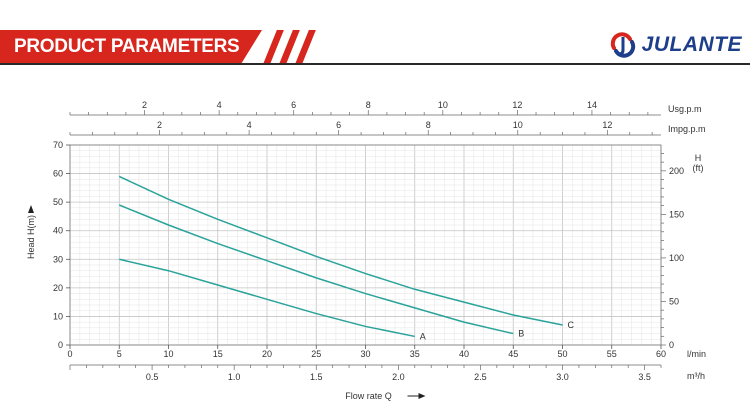 The image size is (750, 408). What do you see at coordinates (464, 354) in the screenshot?
I see `x-tick-label: 40` at bounding box center [464, 354].